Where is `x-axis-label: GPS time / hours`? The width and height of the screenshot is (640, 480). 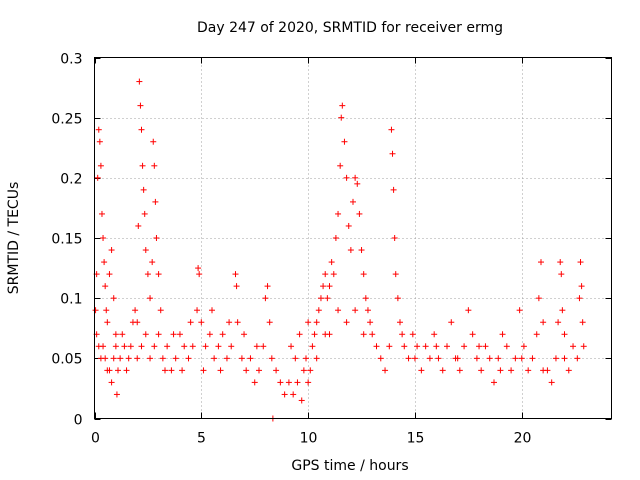
x-axis-label: GPS time / hours is located at coordinates (349, 466).